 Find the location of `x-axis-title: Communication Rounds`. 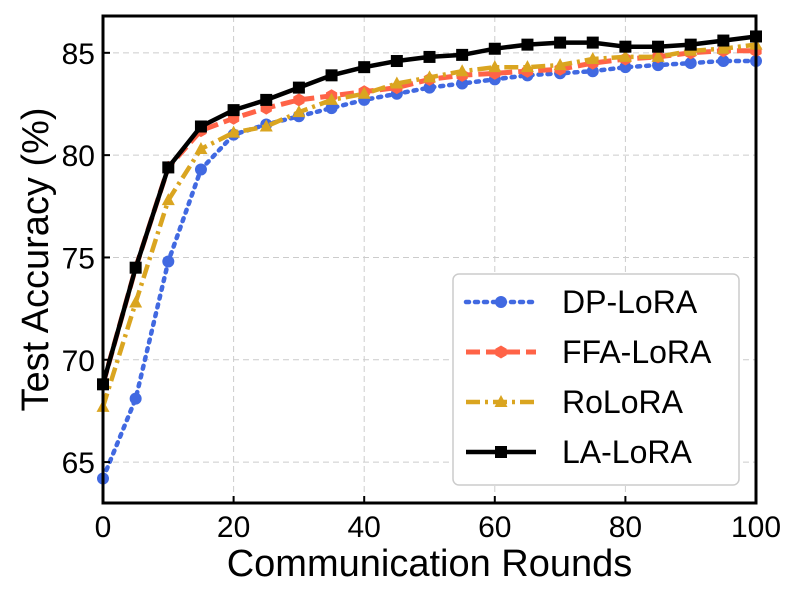

x-axis-title: Communication Rounds is located at coordinates (430, 564).